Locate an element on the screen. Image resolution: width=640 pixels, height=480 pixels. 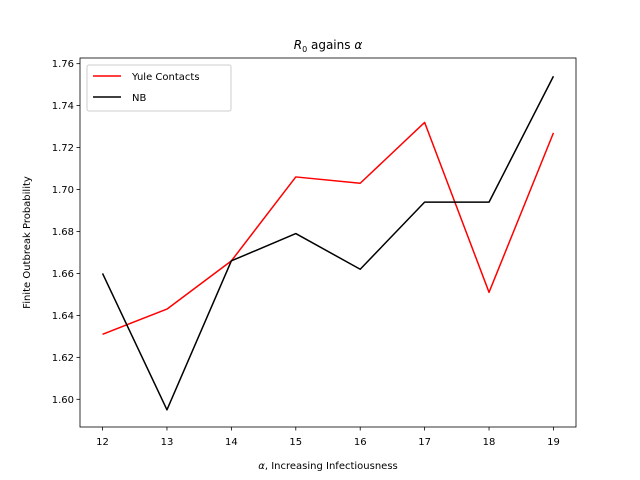
x-tick-label: 13 is located at coordinates (167, 442).